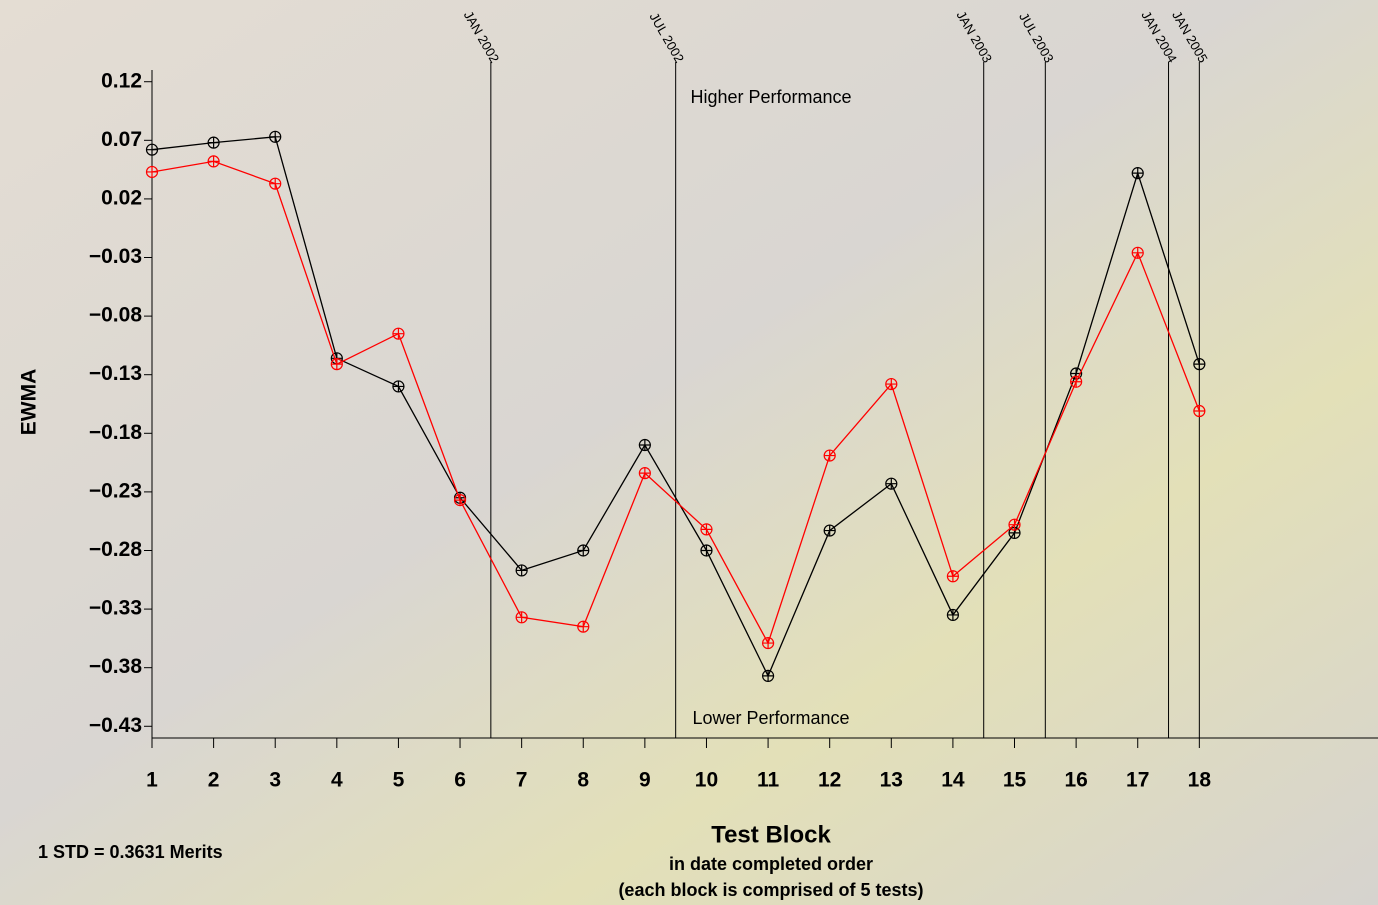 This screenshot has height=905, width=1378. What do you see at coordinates (1015, 780) in the screenshot?
I see `x-tick-label: 15` at bounding box center [1015, 780].